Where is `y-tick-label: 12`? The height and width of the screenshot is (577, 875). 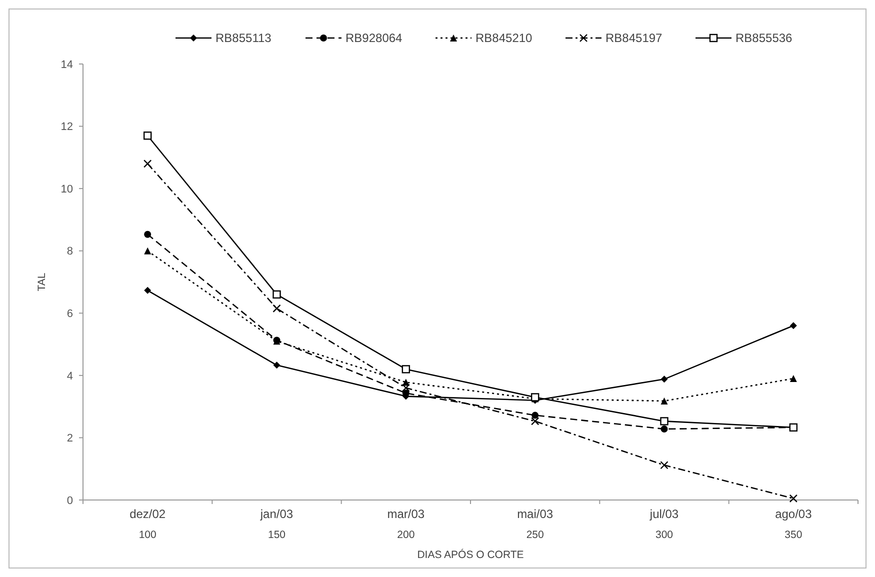
y-tick-label: 12 is located at coordinates (66, 127).